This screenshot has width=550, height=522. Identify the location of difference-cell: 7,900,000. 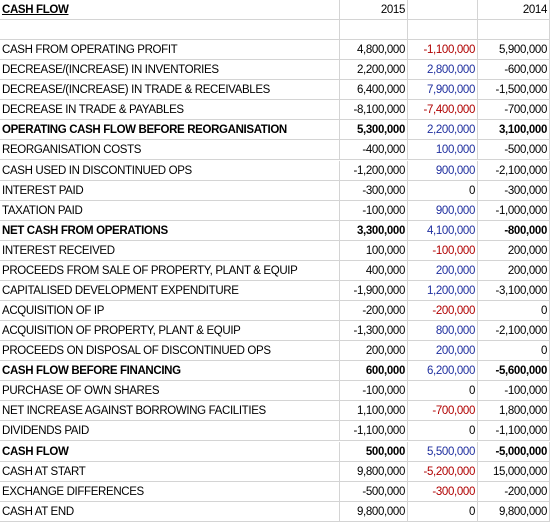
(443, 90).